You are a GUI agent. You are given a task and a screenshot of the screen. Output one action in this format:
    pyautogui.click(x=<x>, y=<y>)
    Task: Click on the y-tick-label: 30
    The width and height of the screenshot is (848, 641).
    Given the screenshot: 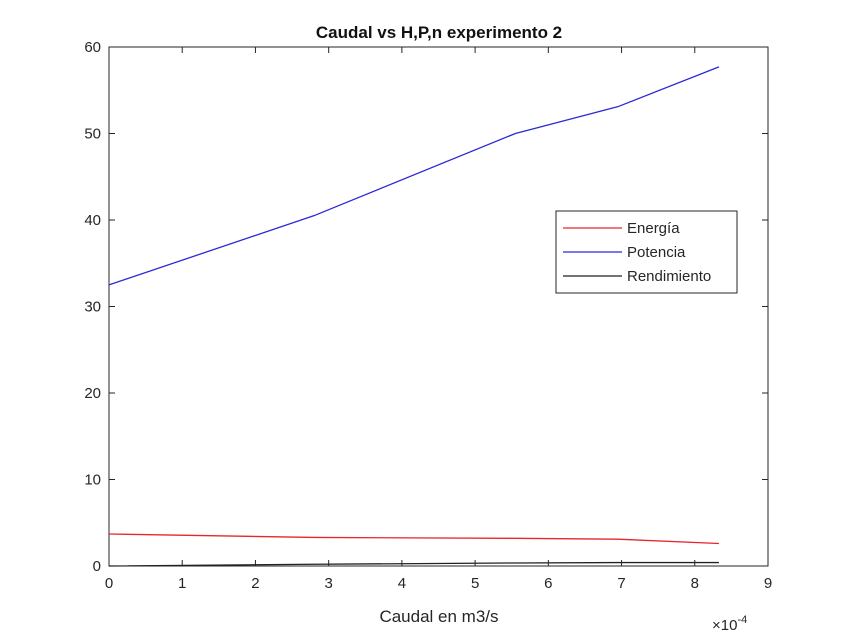 What is the action you would take?
    pyautogui.click(x=92, y=307)
    